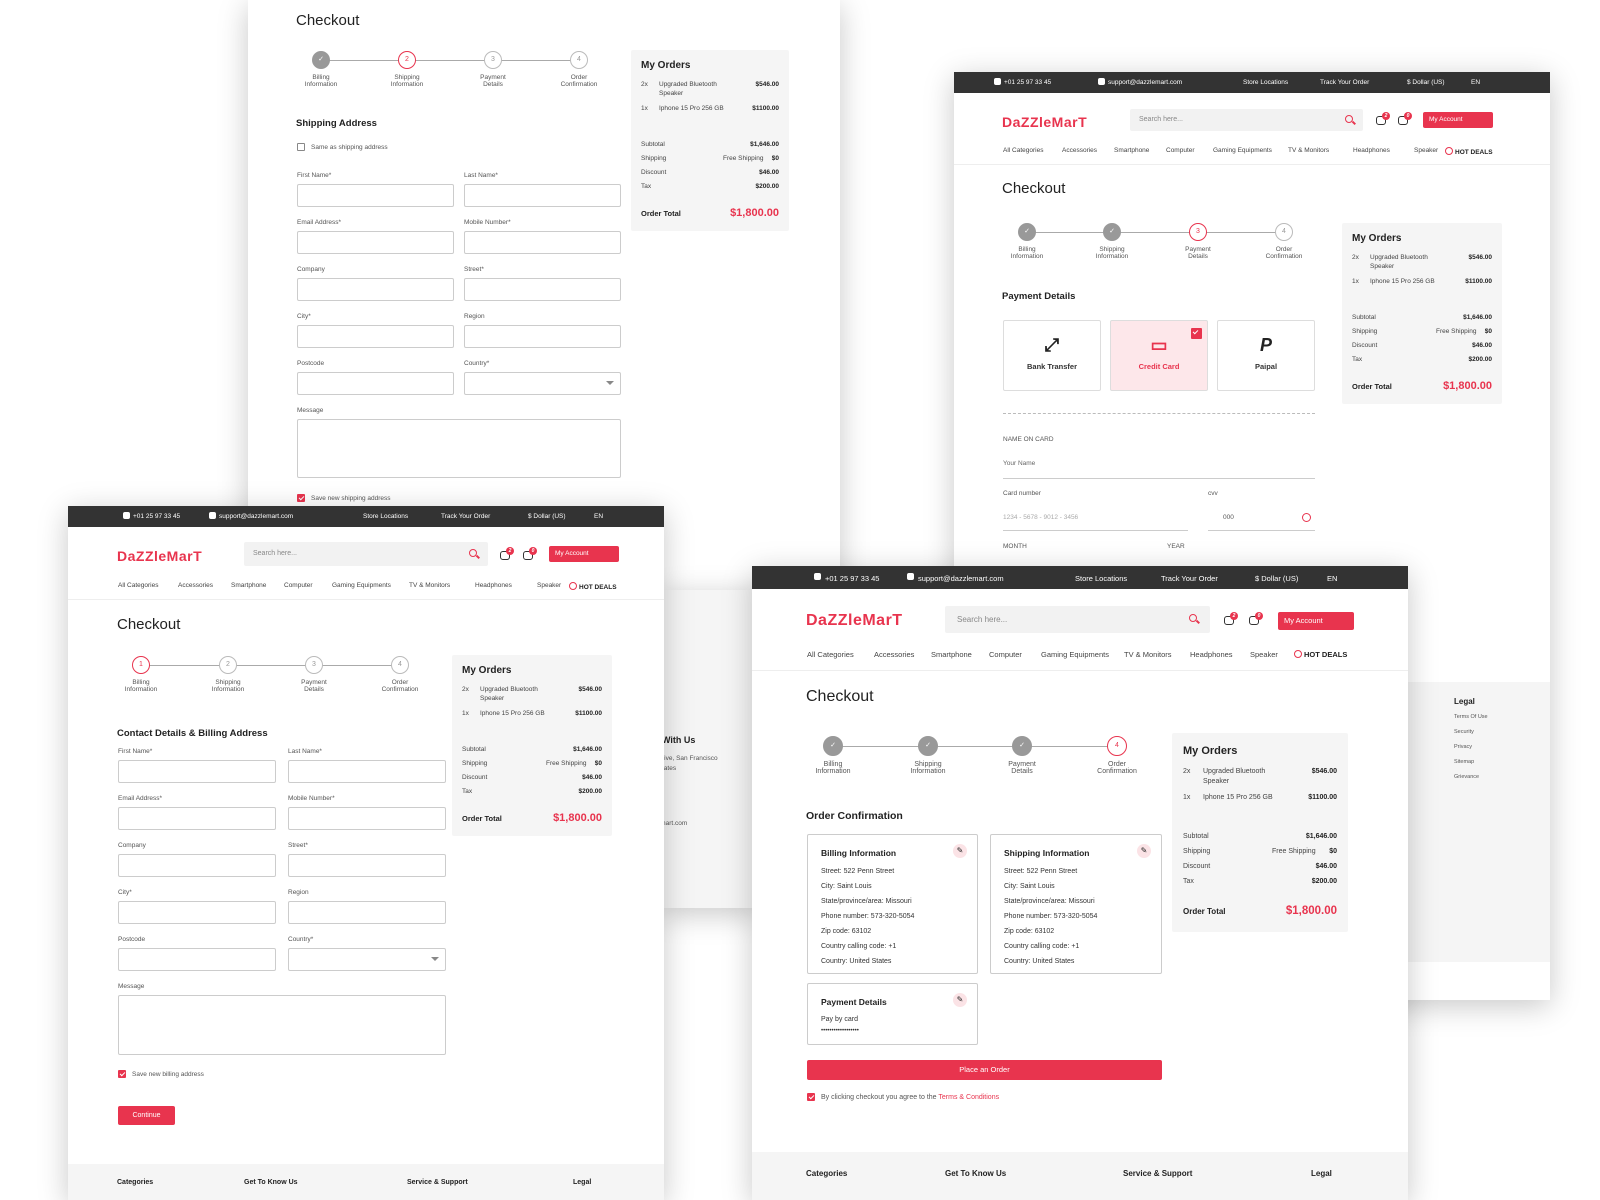 The width and height of the screenshot is (1600, 1200). I want to click on save-billing-checkbox, so click(122, 1074).